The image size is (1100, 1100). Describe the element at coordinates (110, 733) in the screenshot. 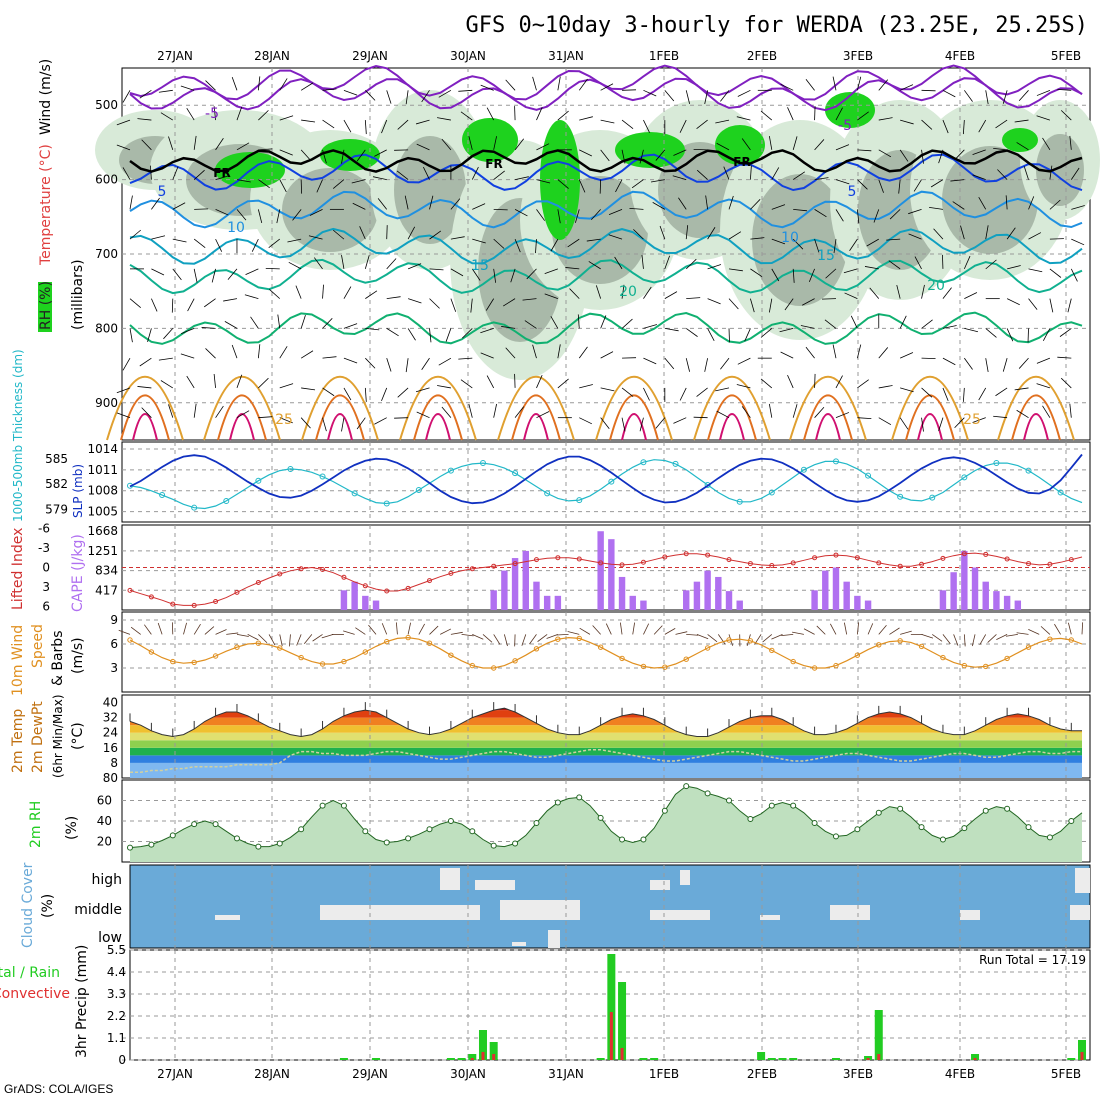

I see `temp-tick-label: 24` at that location.